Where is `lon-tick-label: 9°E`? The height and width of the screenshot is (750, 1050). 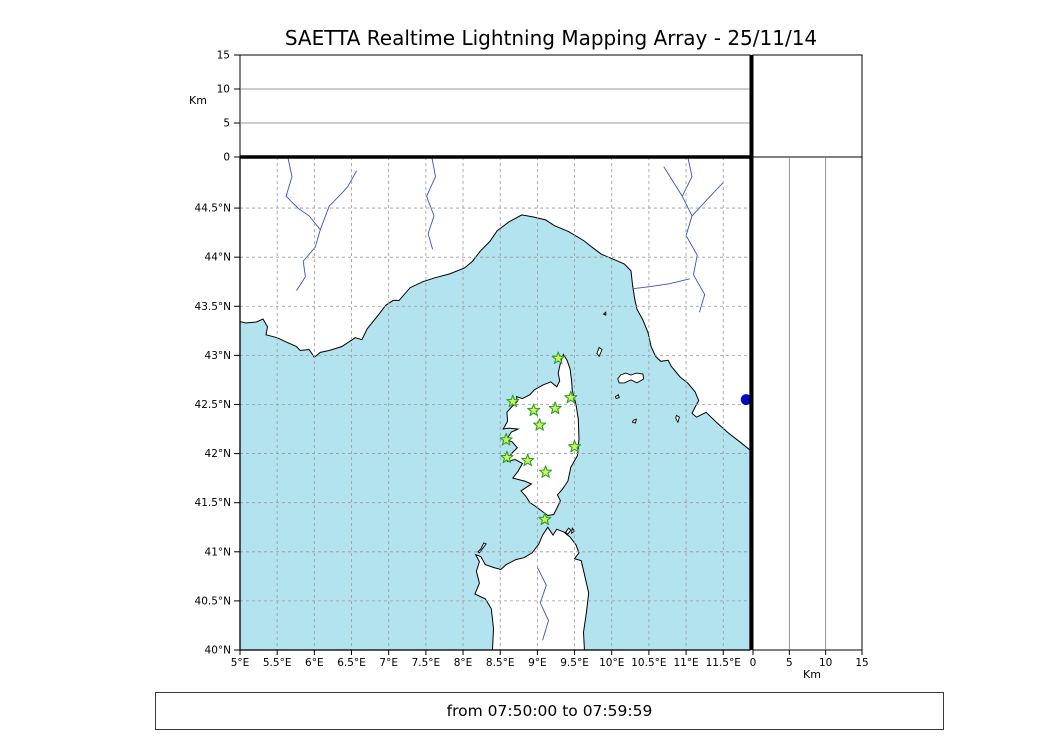
lon-tick-label: 9°E is located at coordinates (537, 663).